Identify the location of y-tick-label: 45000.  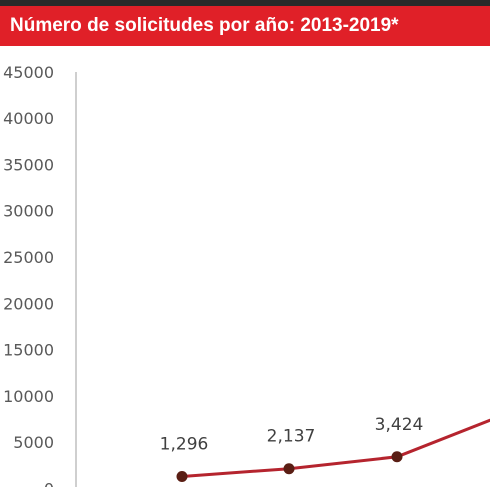
(28, 72).